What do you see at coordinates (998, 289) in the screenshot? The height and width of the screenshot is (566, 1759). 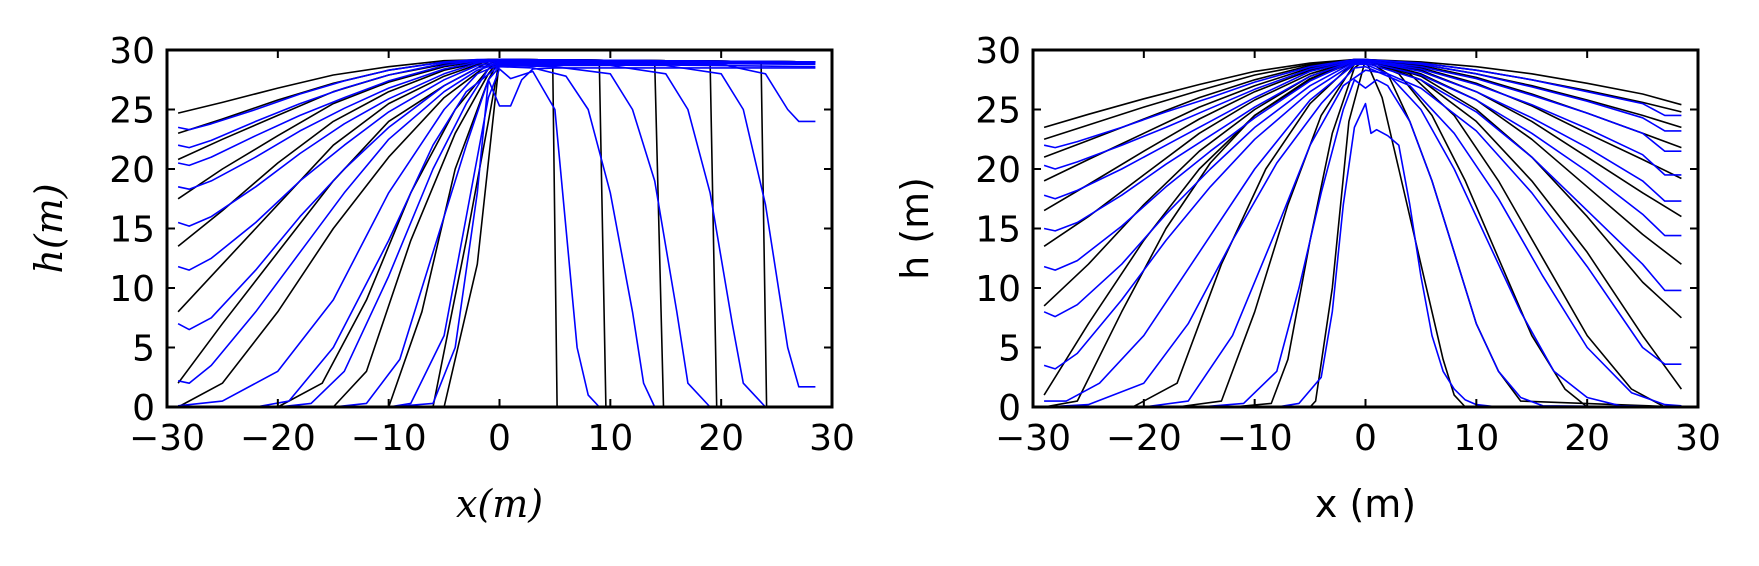 I see `right-y-tick-label: 10` at bounding box center [998, 289].